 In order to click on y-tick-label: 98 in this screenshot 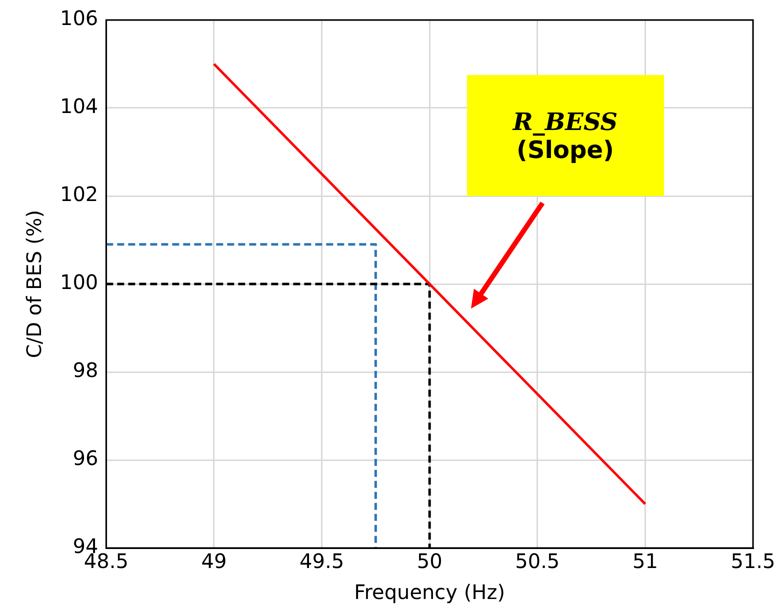, I will do `click(85, 370)`.